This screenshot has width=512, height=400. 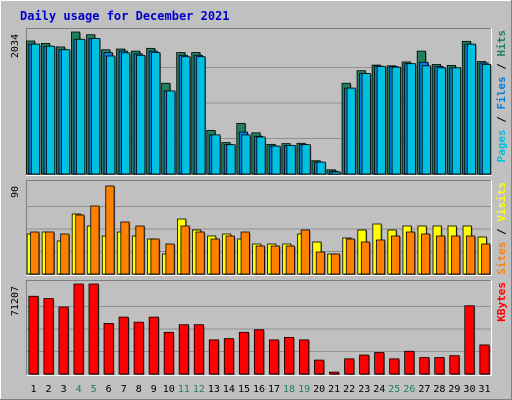 I want to click on bar-kbytes-day-22-fill, so click(x=349, y=366).